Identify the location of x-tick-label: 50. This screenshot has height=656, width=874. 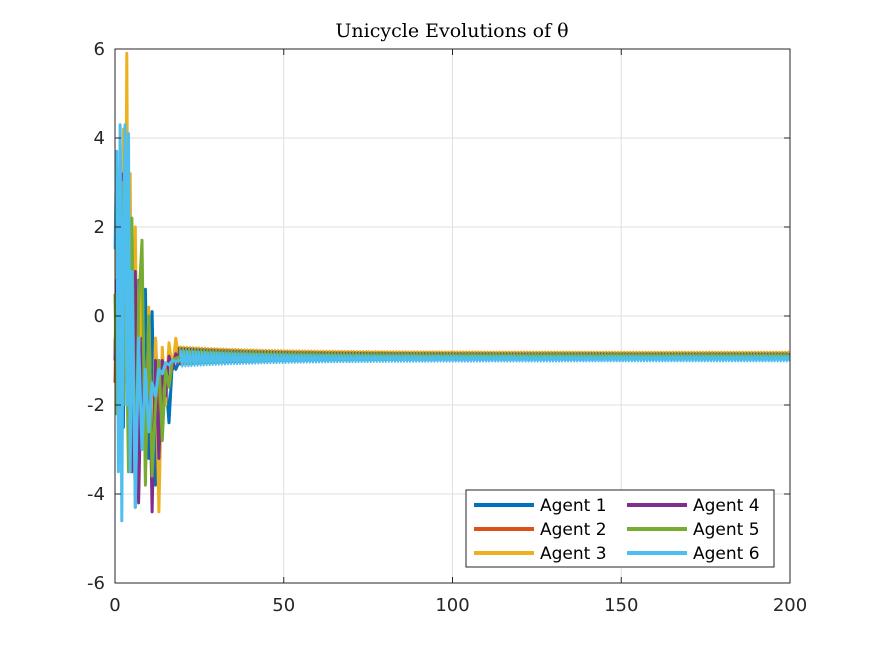
(283, 605).